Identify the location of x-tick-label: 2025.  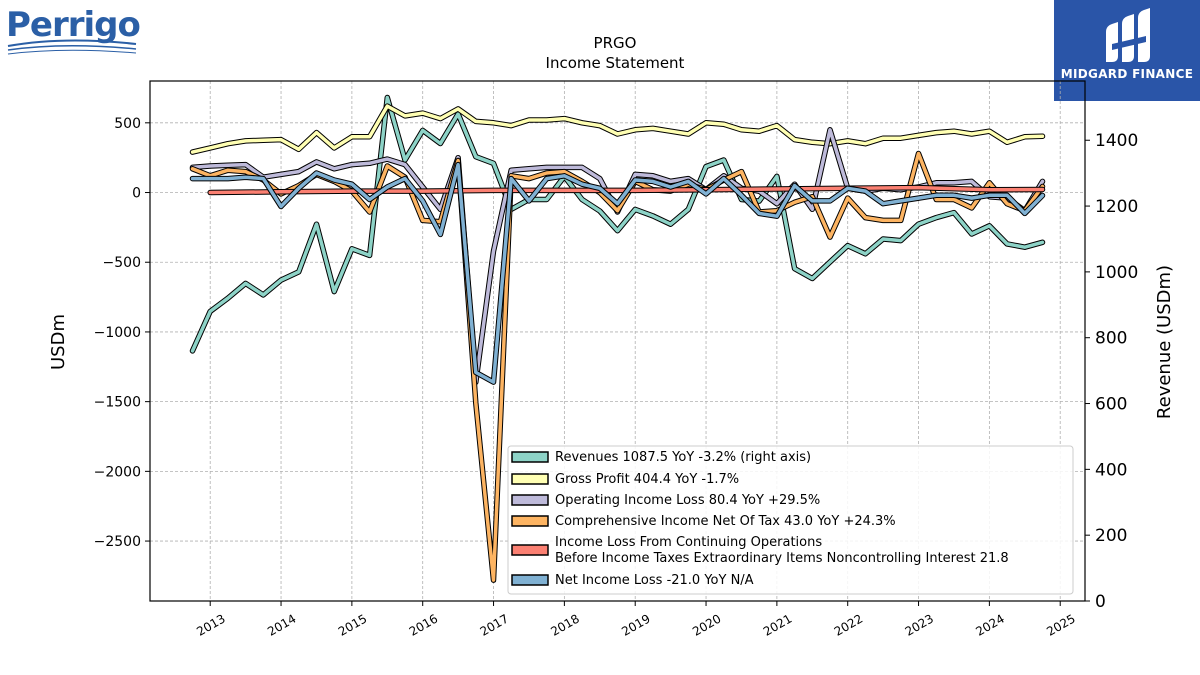
(1060, 624).